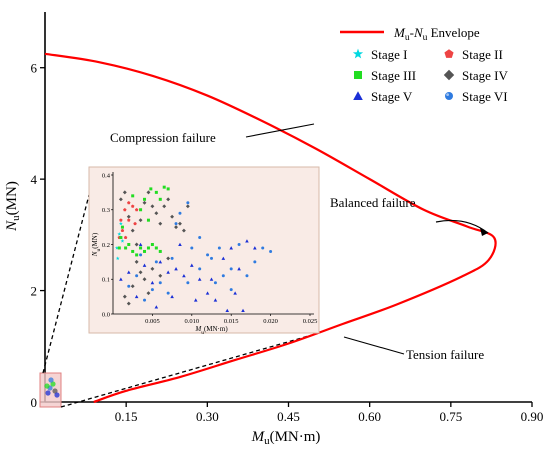 The height and width of the screenshot is (449, 550). I want to click on legend-marker-pentagon, so click(449, 53).